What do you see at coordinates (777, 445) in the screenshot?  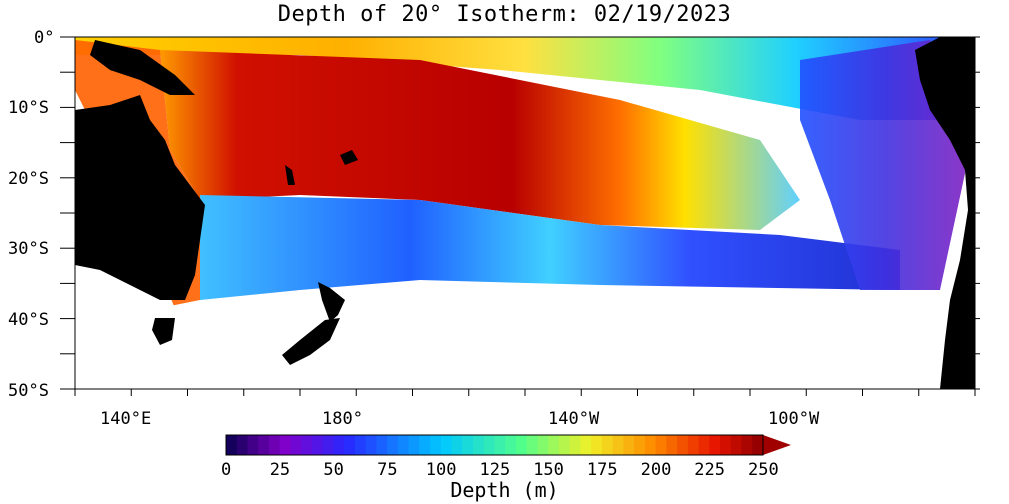 I see `colorbar-extend-arrow` at bounding box center [777, 445].